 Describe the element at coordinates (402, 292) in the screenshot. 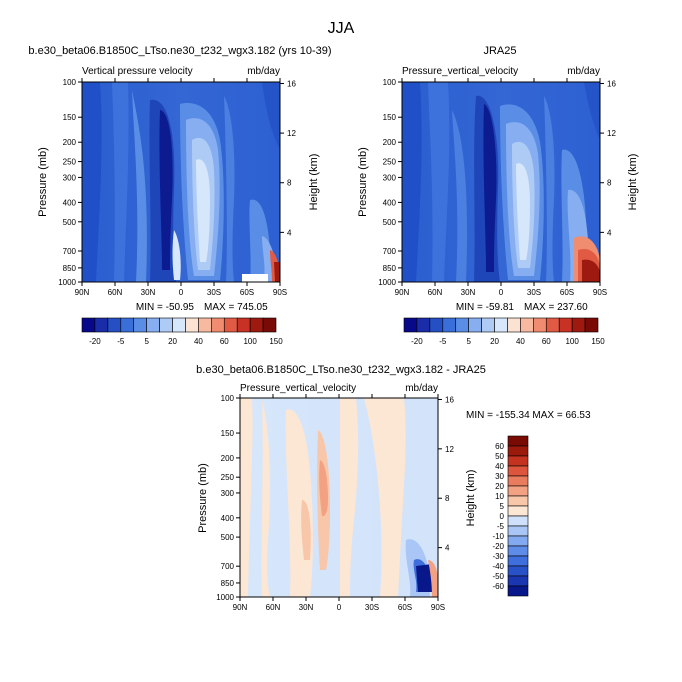

I see `latitude-tick-label: 90N` at that location.